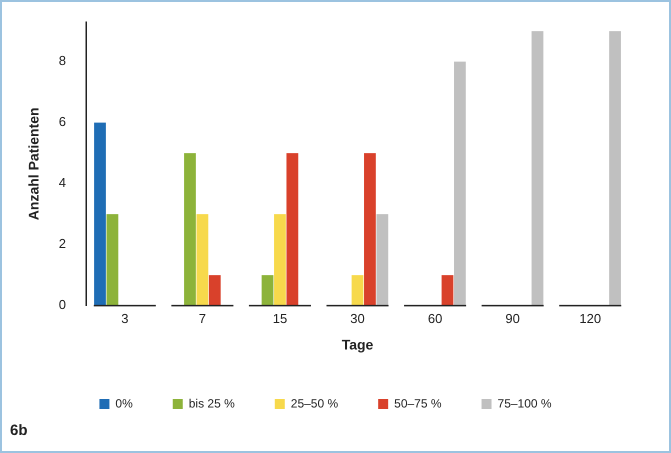  Describe the element at coordinates (525, 403) in the screenshot. I see `legend-label: 75–100 %` at that location.